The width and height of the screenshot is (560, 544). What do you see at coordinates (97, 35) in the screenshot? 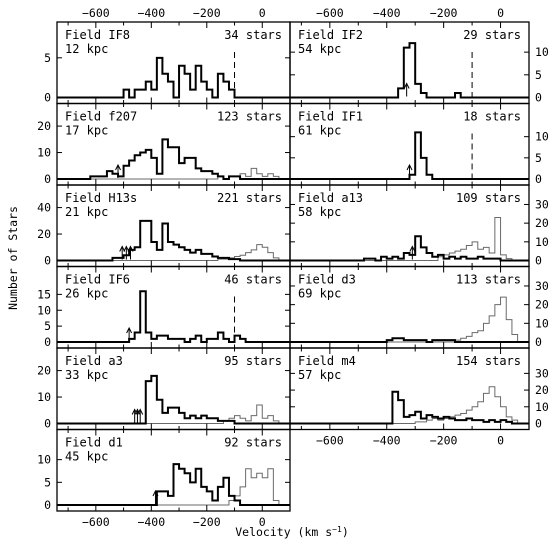
I see `panel-field-name: Field IF8` at bounding box center [97, 35].